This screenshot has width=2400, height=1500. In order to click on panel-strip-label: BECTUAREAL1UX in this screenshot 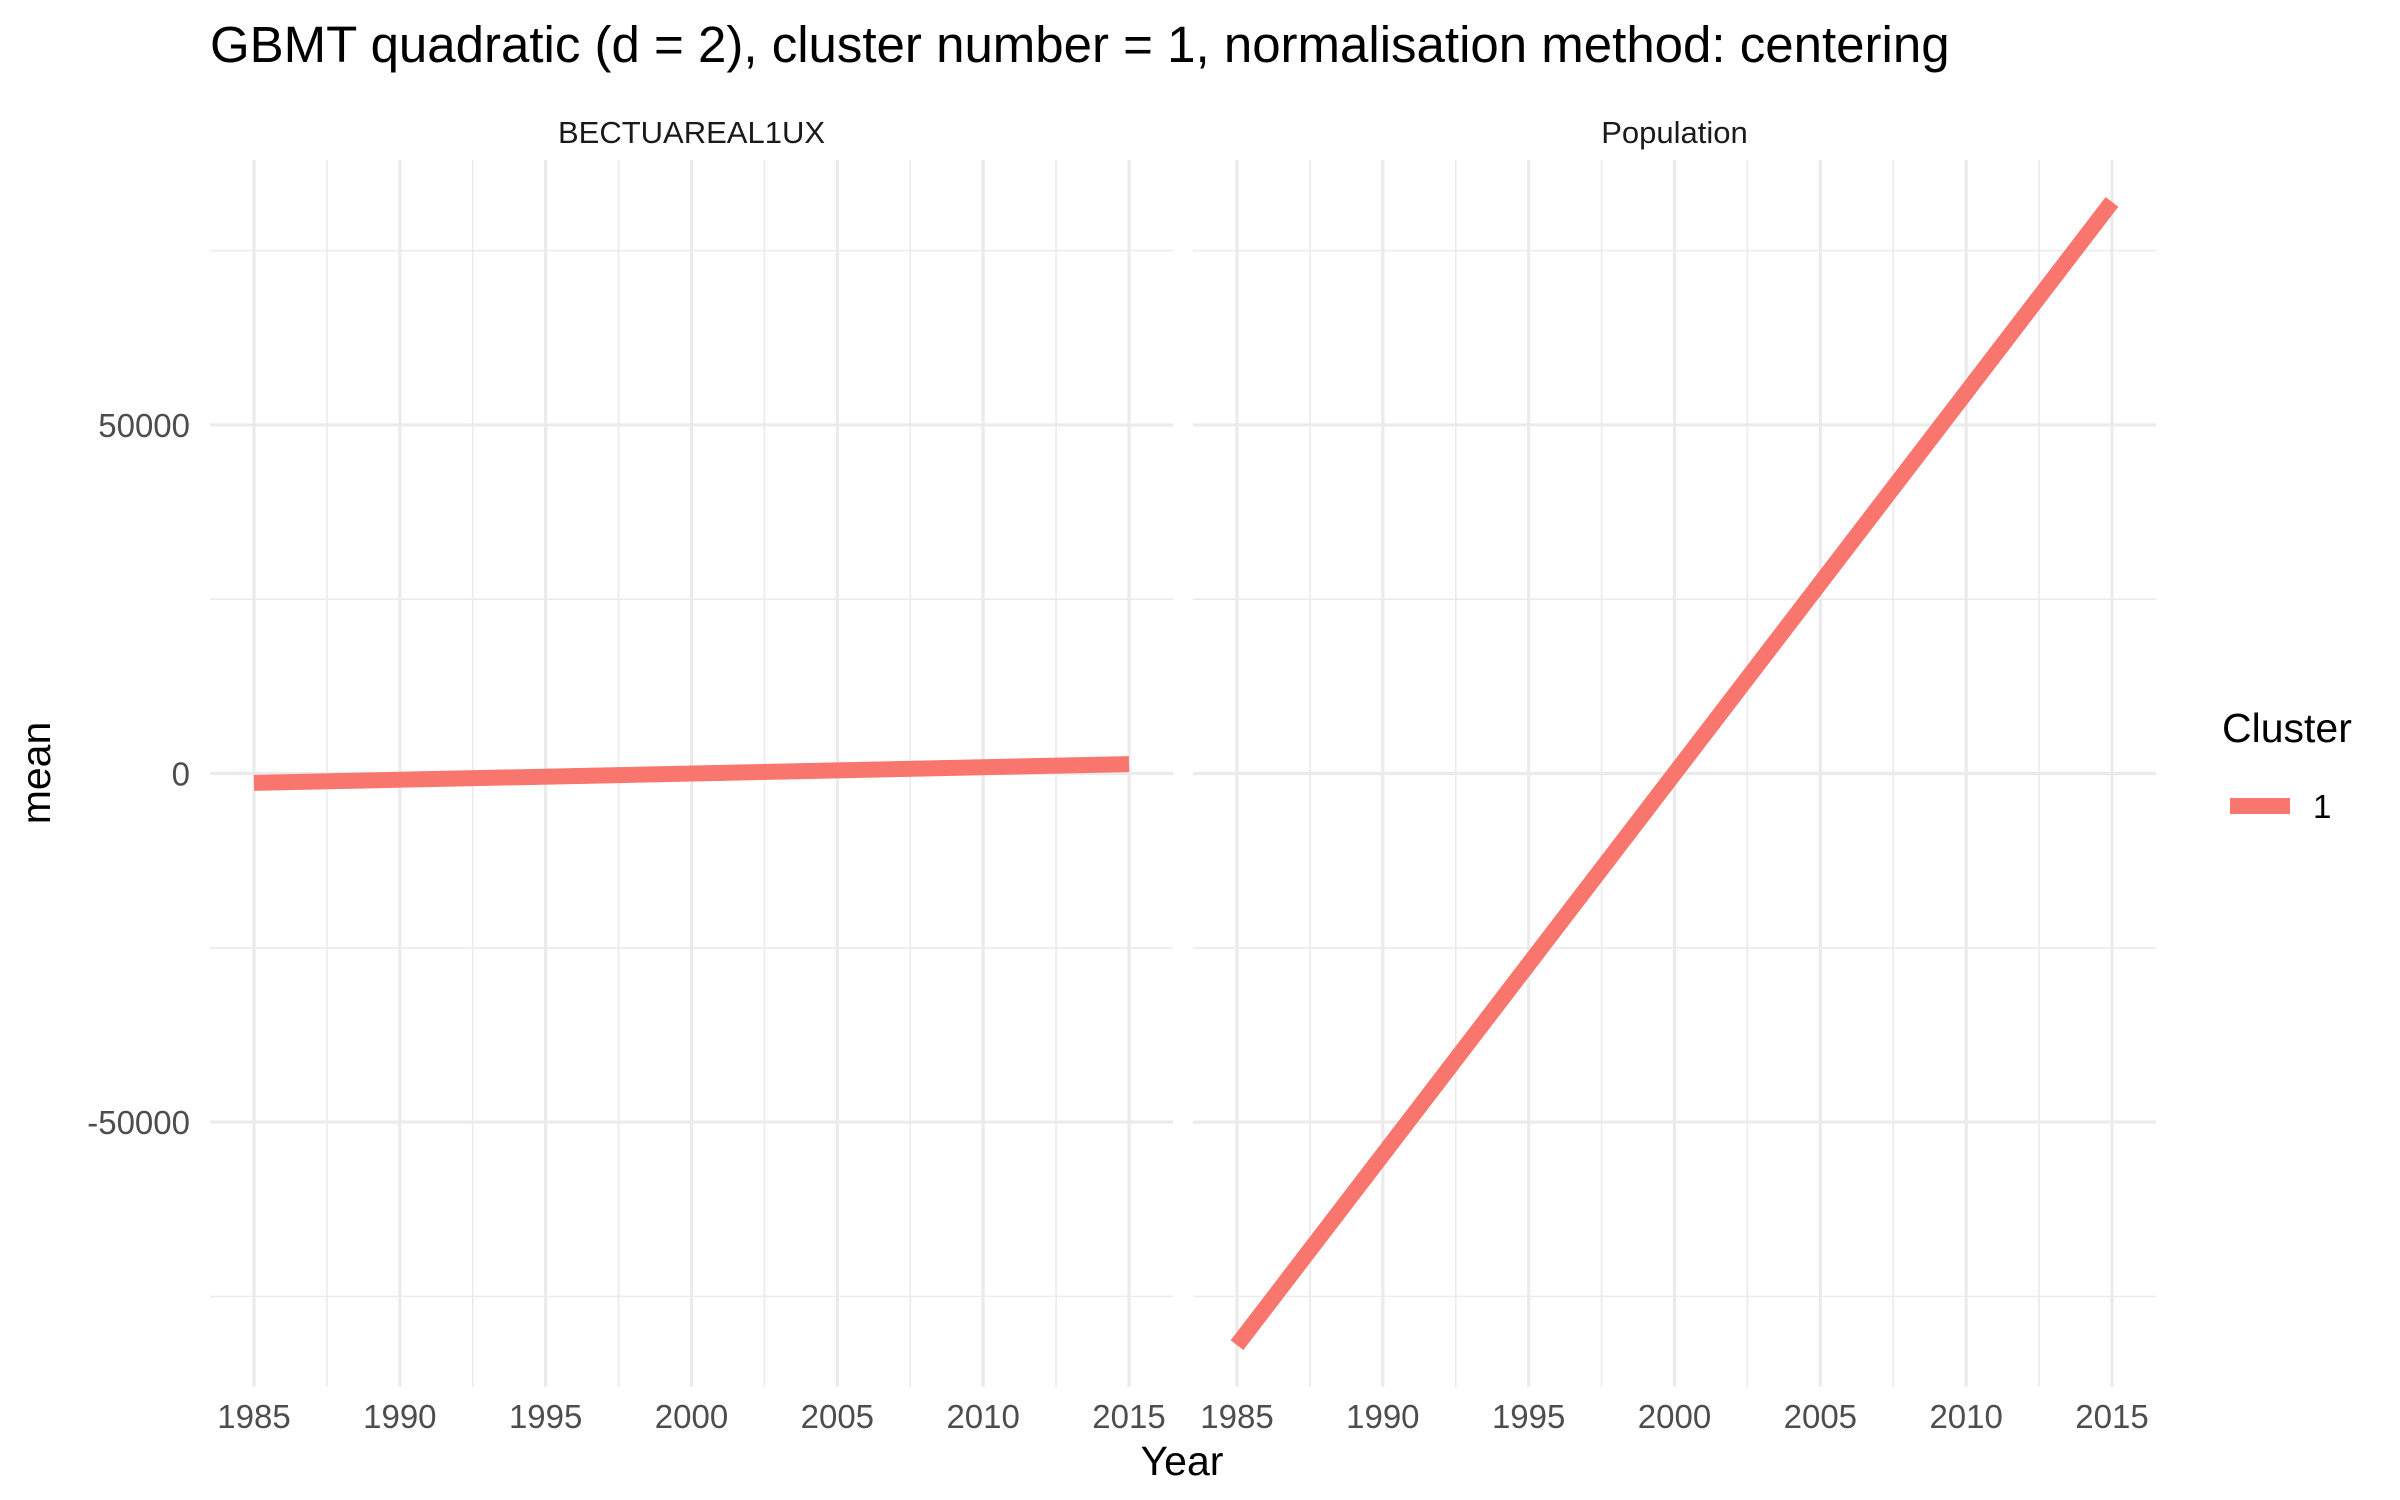, I will do `click(691, 132)`.